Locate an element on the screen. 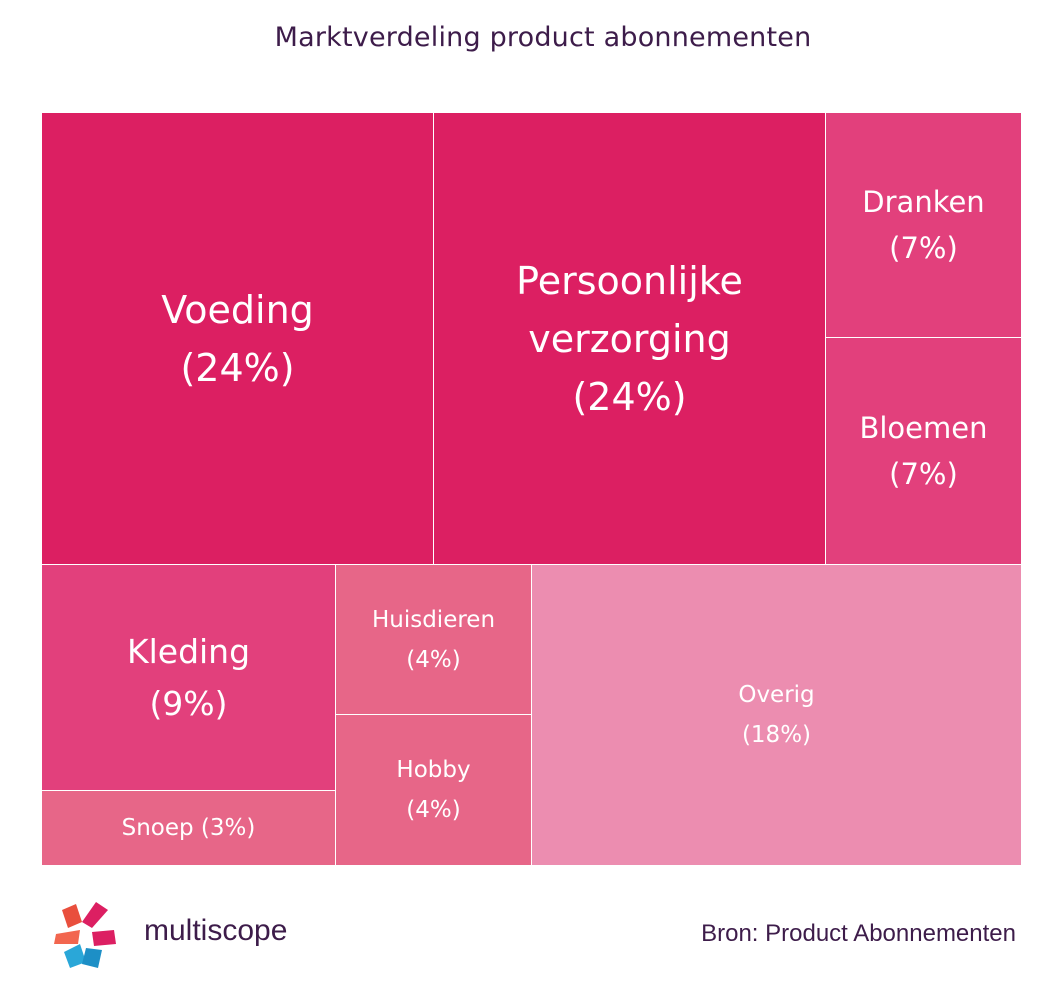 The image size is (1056, 995). treemap-label: Snoep (3%) is located at coordinates (188, 828).